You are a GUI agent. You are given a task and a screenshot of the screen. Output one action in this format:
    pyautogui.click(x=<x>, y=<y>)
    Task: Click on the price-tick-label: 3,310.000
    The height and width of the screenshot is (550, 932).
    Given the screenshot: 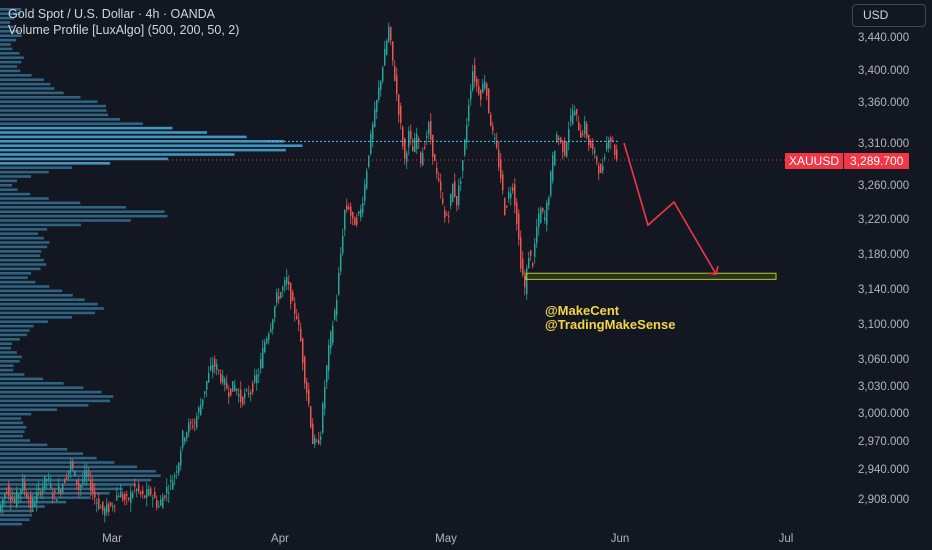 What is the action you would take?
    pyautogui.click(x=883, y=144)
    